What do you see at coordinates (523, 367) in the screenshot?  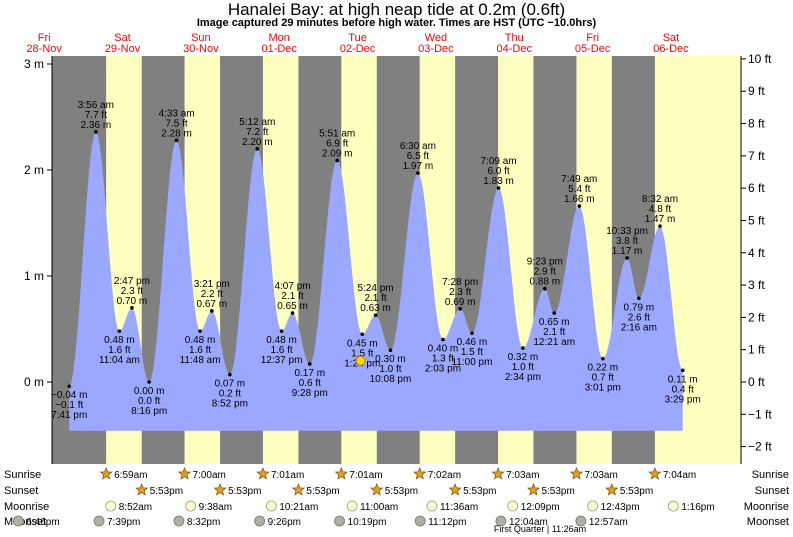 I see `tide-ft-label: 1.0 ft` at bounding box center [523, 367].